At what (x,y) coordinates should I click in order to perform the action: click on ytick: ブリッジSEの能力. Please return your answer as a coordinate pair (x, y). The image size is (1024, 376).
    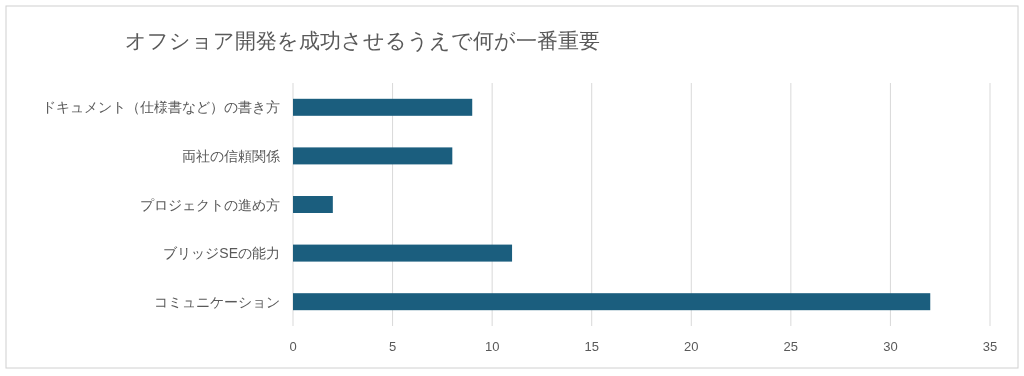
    Looking at the image, I should click on (221, 253).